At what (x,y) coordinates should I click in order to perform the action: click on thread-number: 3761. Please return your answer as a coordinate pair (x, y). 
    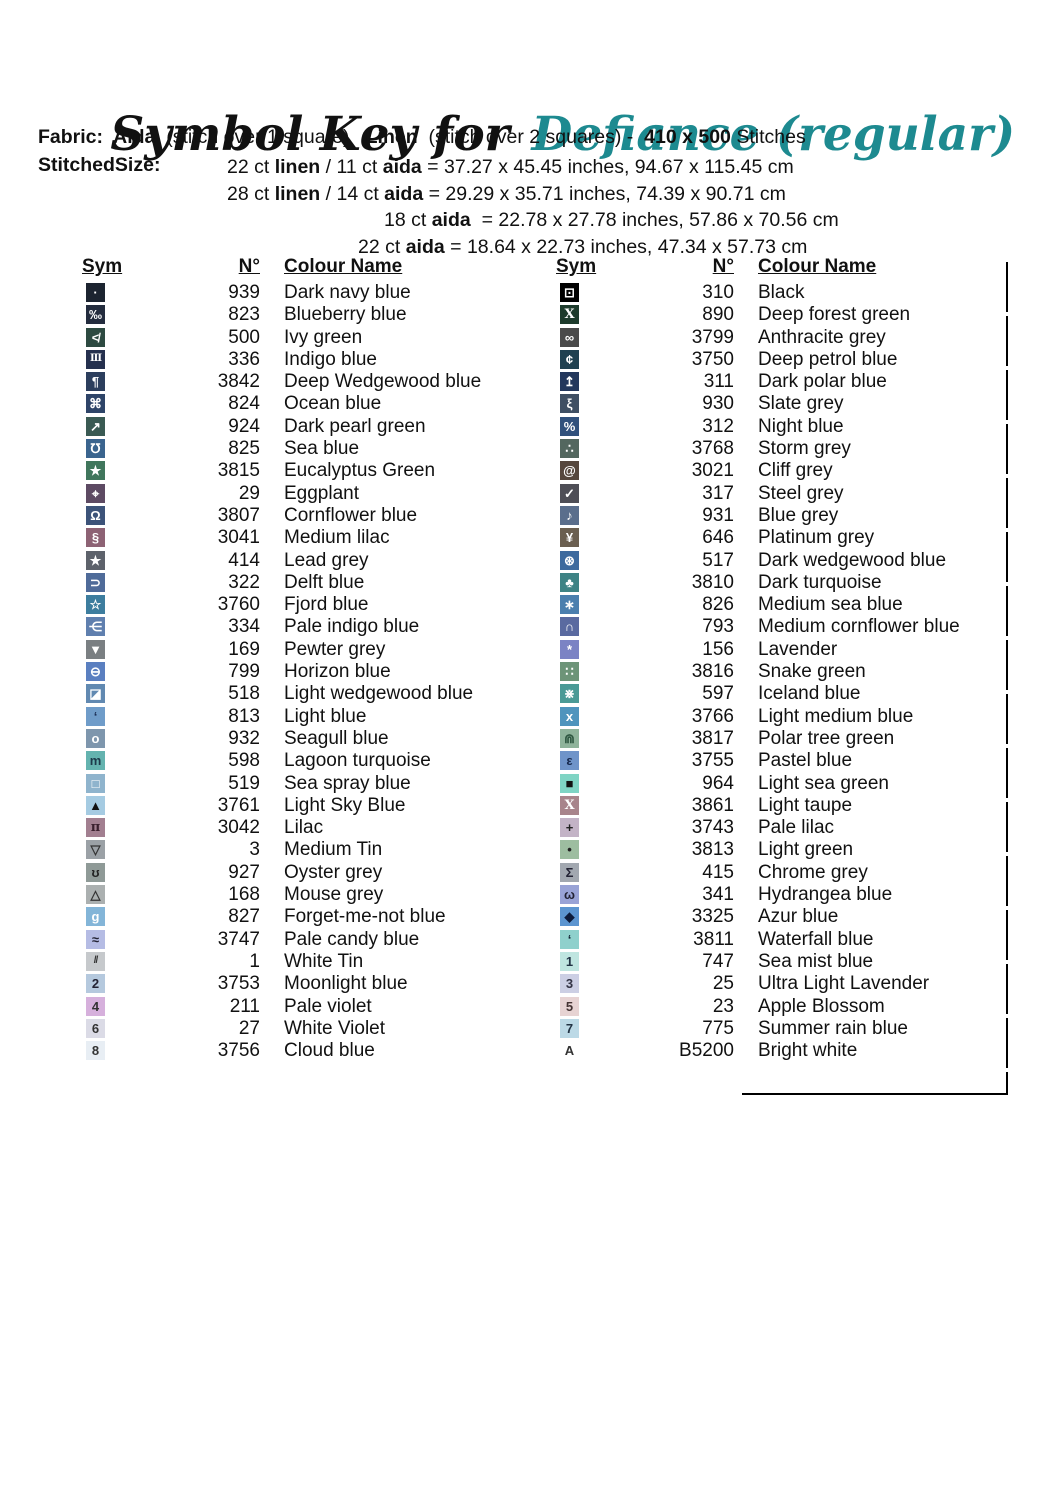
    Looking at the image, I should click on (238, 805).